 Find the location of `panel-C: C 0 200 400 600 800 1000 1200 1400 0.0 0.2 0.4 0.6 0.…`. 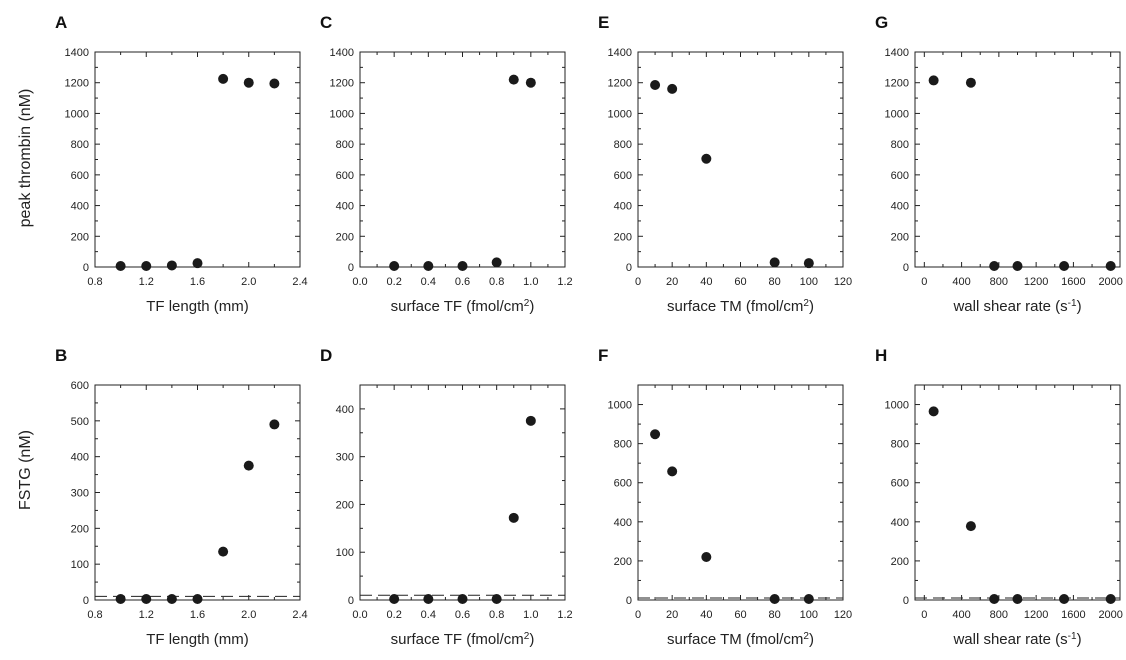

panel-C: C 0 200 400 600 800 1000 1200 1400 0.0 0.2 0.4 0.6 0.… is located at coordinates (446, 164).